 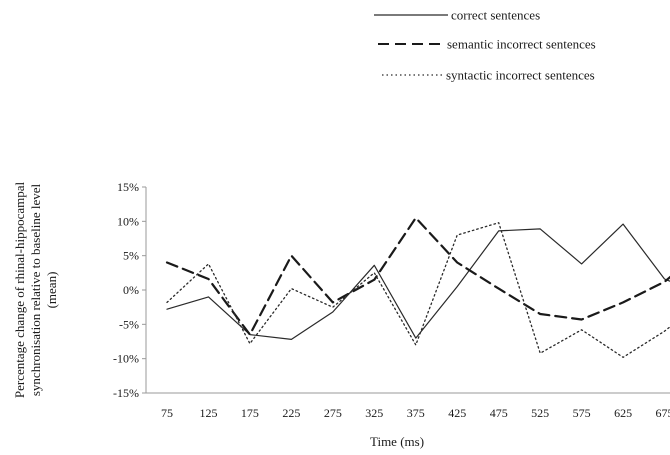 I want to click on legend-label-syntactic: syntactic incorrect sentences, so click(x=520, y=75).